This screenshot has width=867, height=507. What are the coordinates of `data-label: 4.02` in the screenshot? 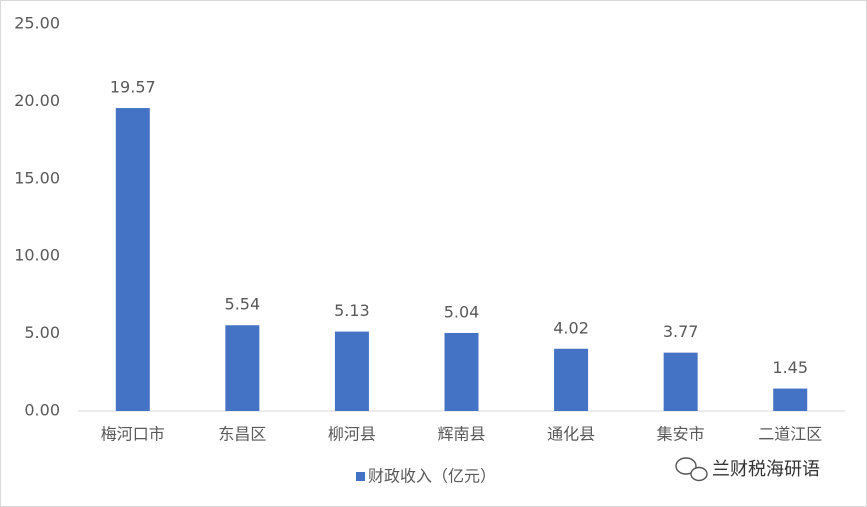 It's located at (571, 327).